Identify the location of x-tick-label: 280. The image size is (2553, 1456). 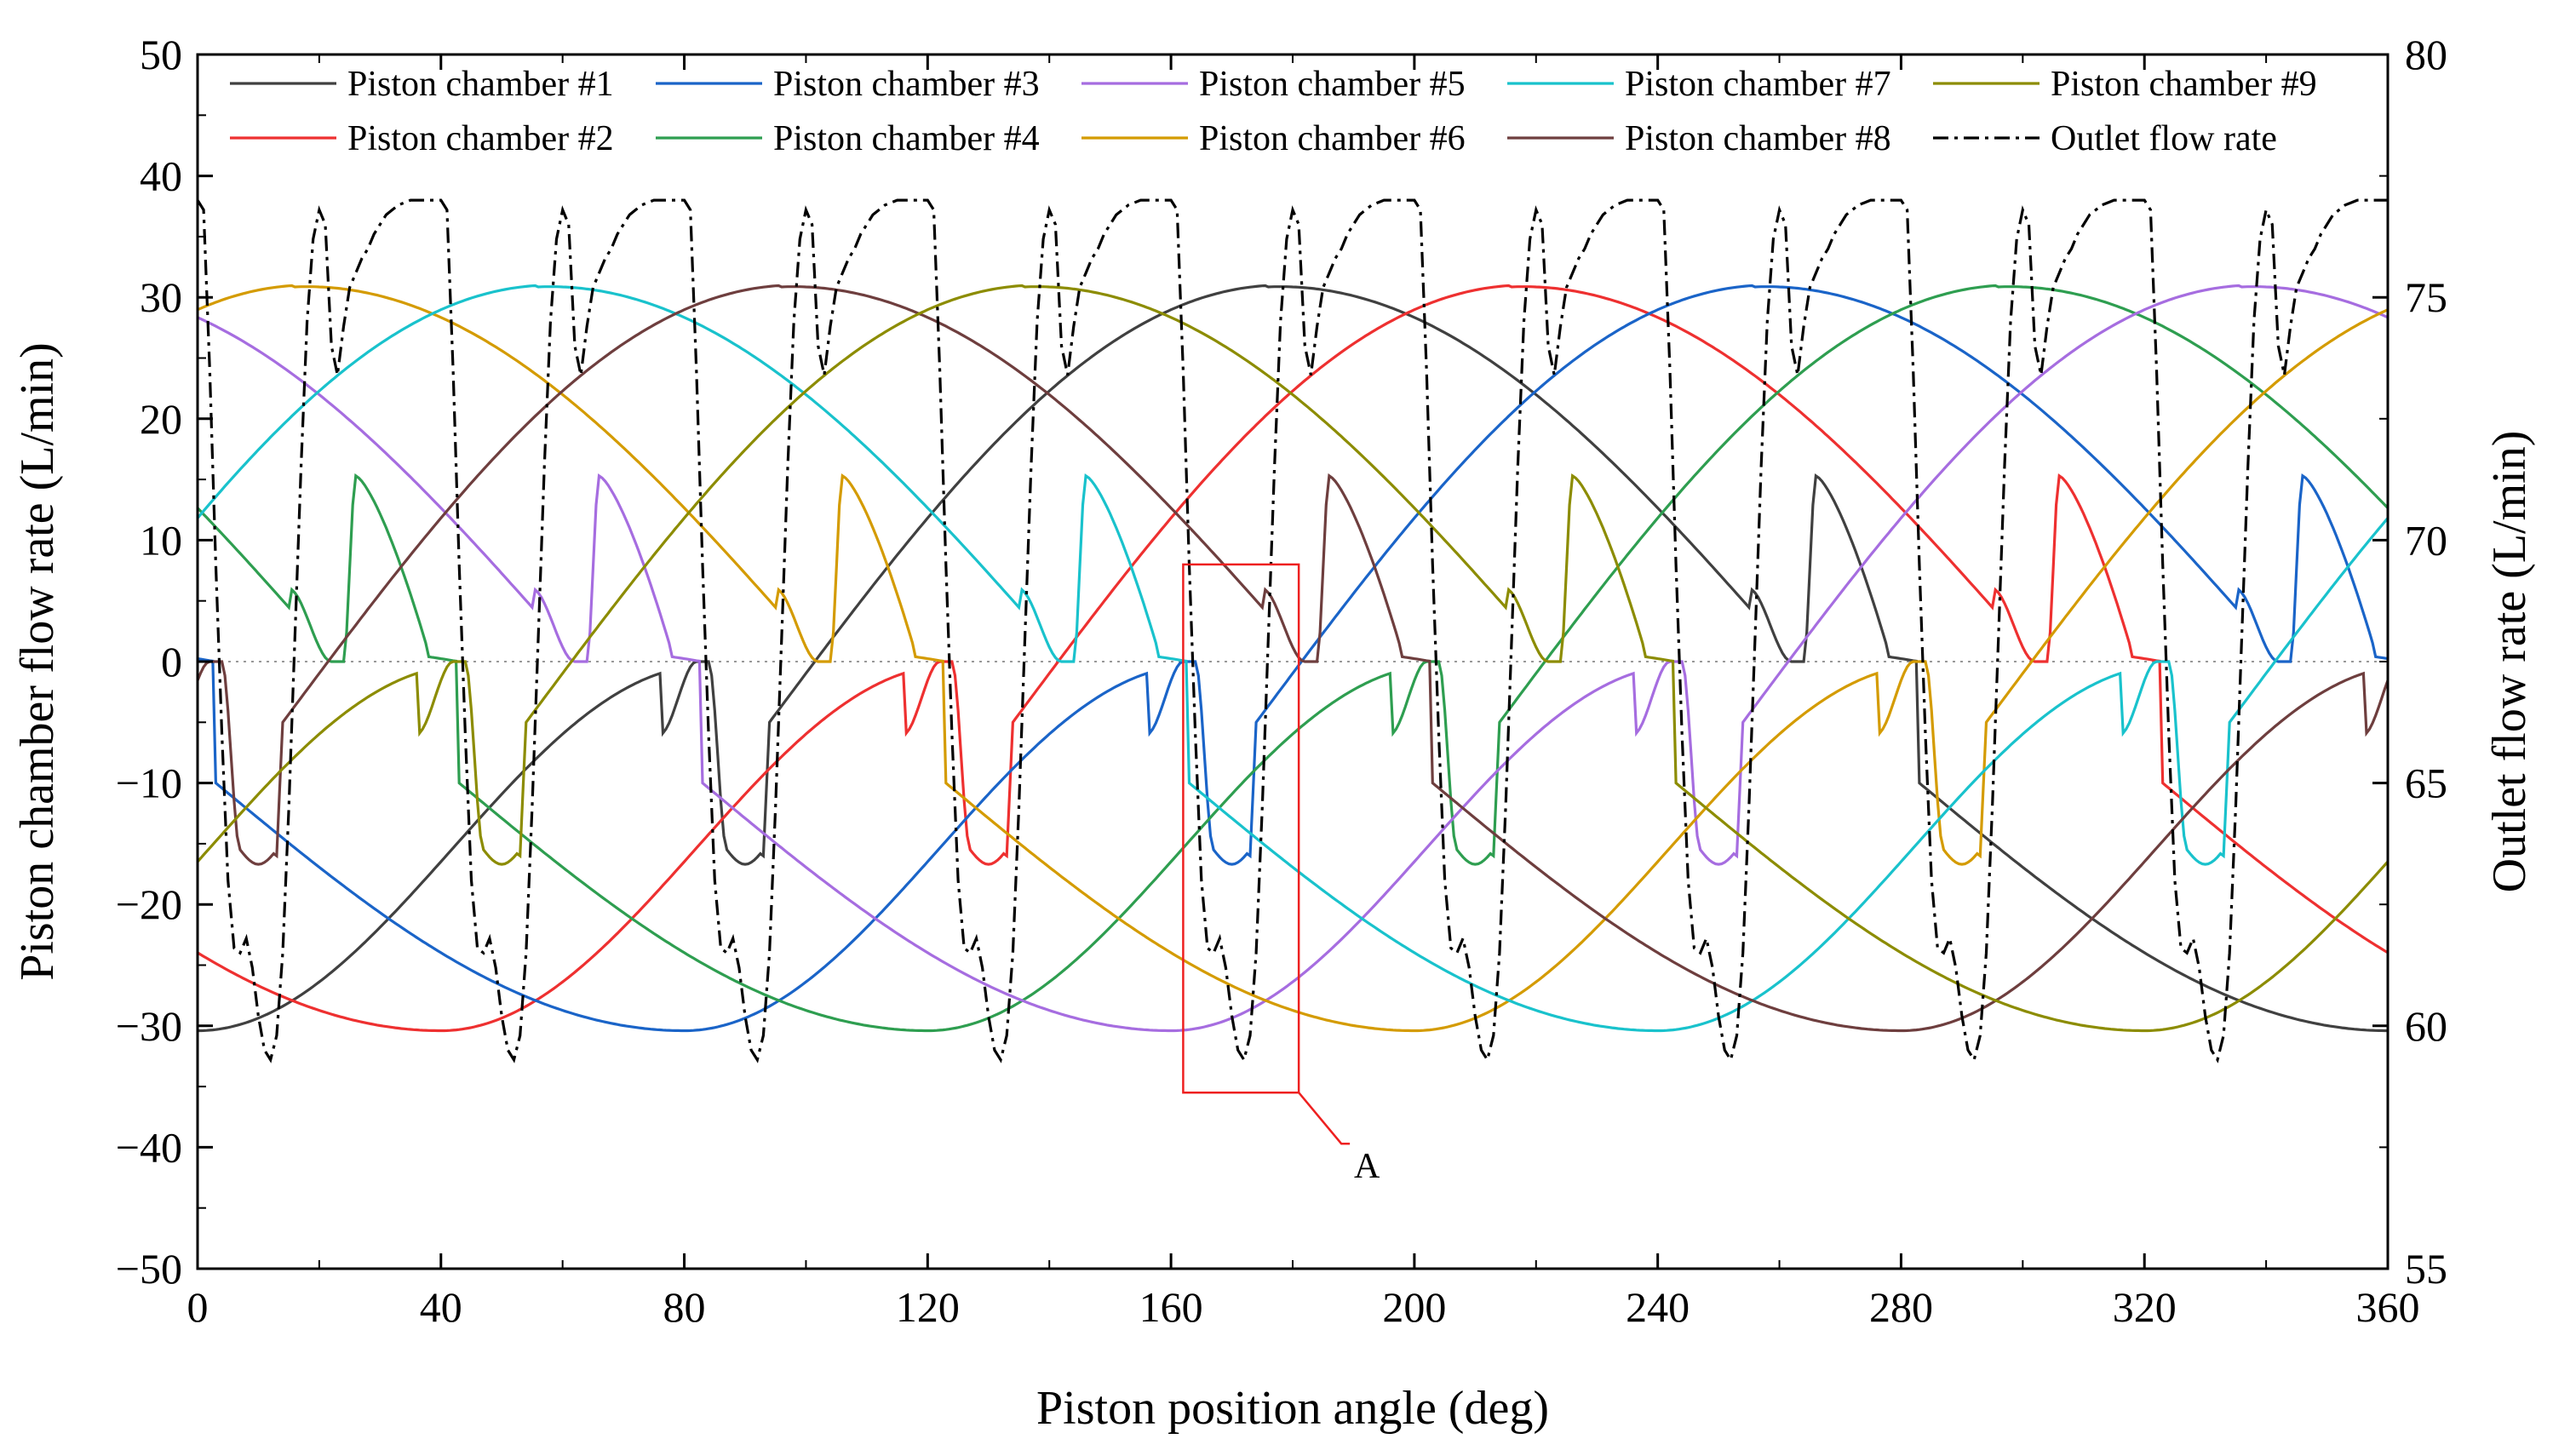
(1901, 1307).